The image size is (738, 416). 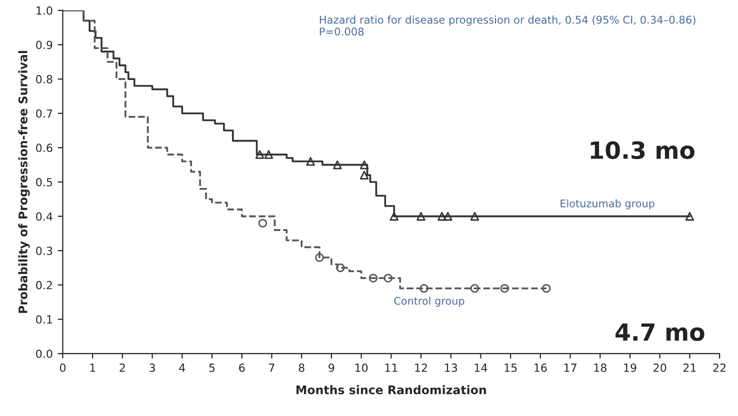 I want to click on x-tick-label: 5, so click(x=212, y=368).